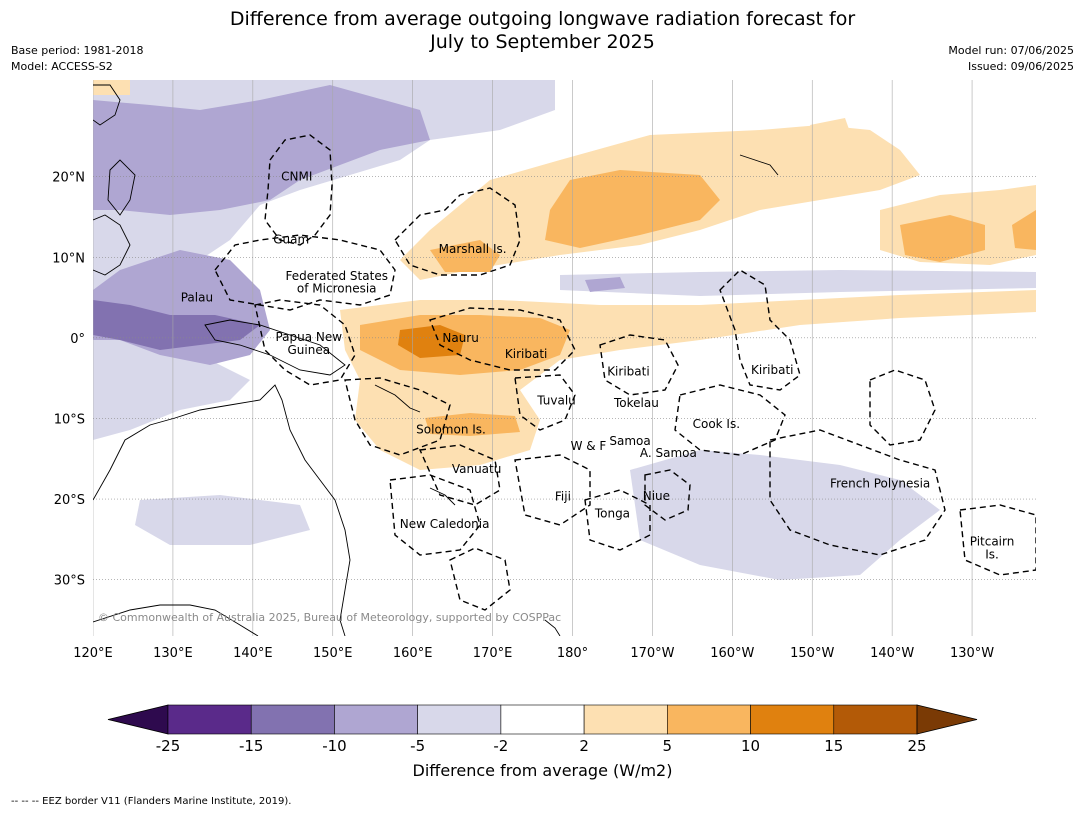 The image size is (1085, 816). I want to click on base-period: Base period: 1981-2018, so click(77, 50).